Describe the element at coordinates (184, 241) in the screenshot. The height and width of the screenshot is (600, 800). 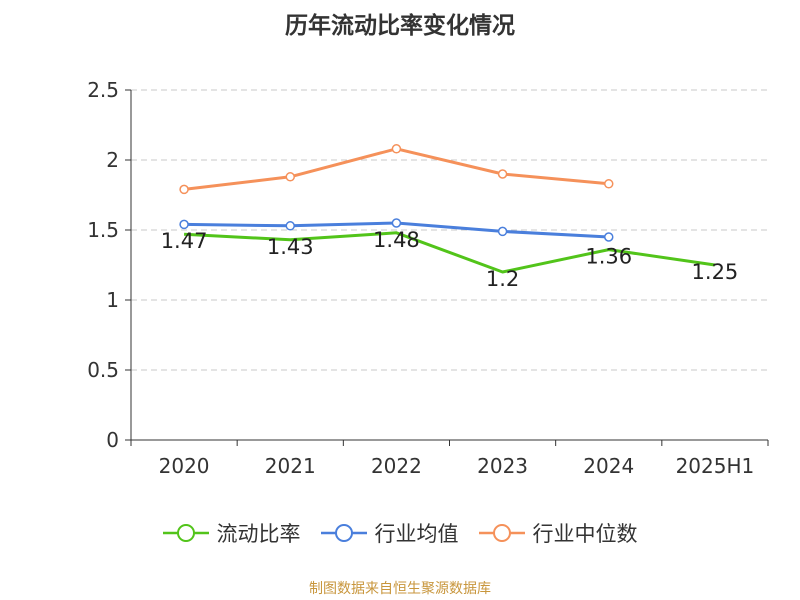
I see `data-label: 1.47` at that location.